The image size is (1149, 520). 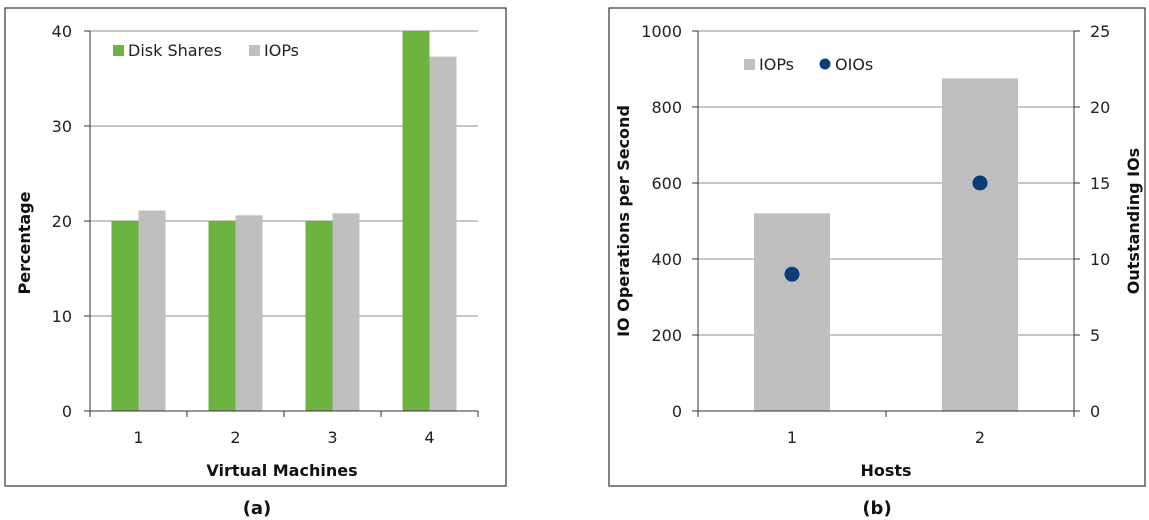 What do you see at coordinates (62, 126) in the screenshot?
I see `chart-a-y-tick-label: 30` at bounding box center [62, 126].